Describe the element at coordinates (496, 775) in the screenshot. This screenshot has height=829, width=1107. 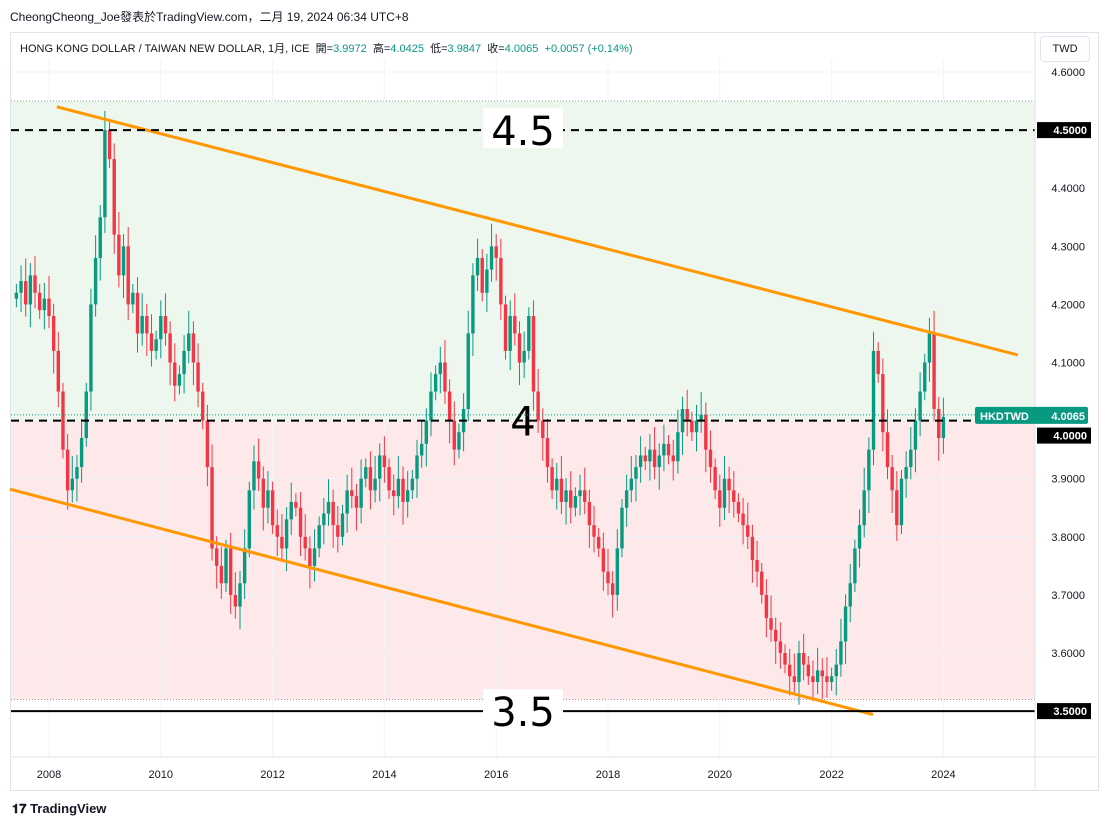
I see `x-tick-label: 2016` at that location.